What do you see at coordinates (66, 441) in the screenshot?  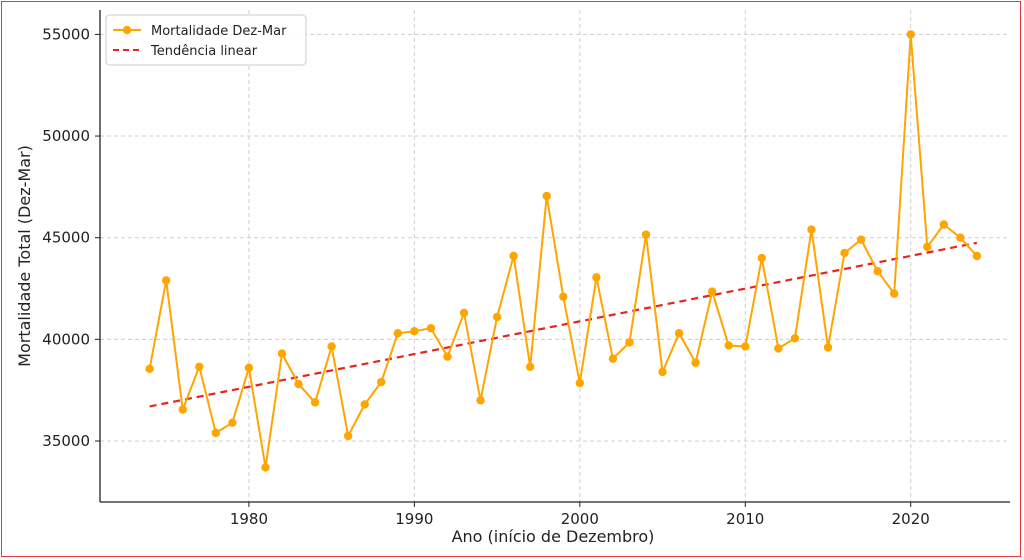 I see `y-tick-label: 35000` at bounding box center [66, 441].